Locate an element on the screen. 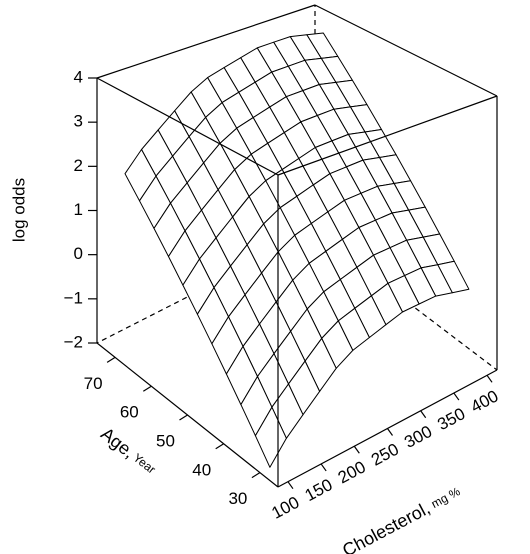 The height and width of the screenshot is (554, 530). x-tick-label: 400 is located at coordinates (485, 401).